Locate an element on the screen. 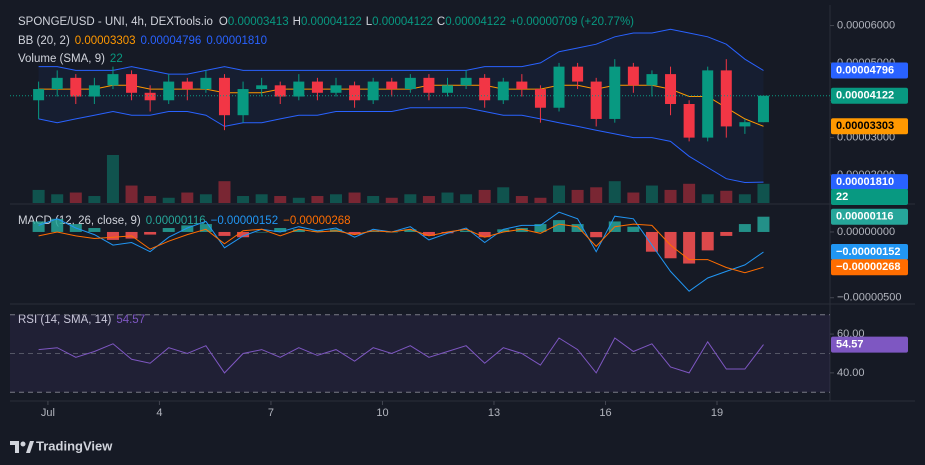  rsi-line is located at coordinates (401, 355).